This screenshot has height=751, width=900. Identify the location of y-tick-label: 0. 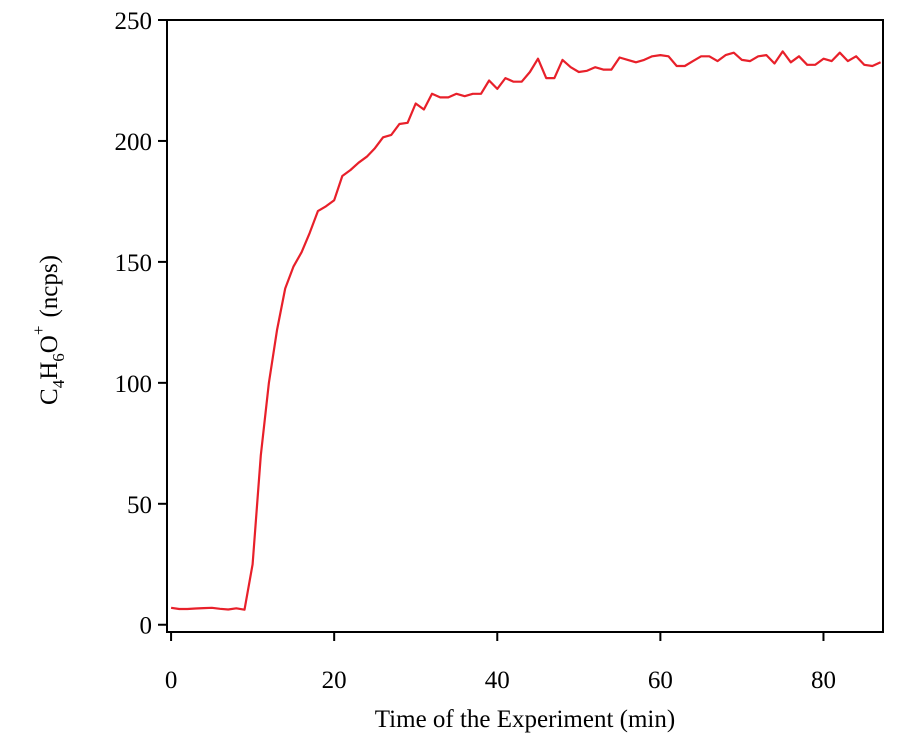
(146, 626).